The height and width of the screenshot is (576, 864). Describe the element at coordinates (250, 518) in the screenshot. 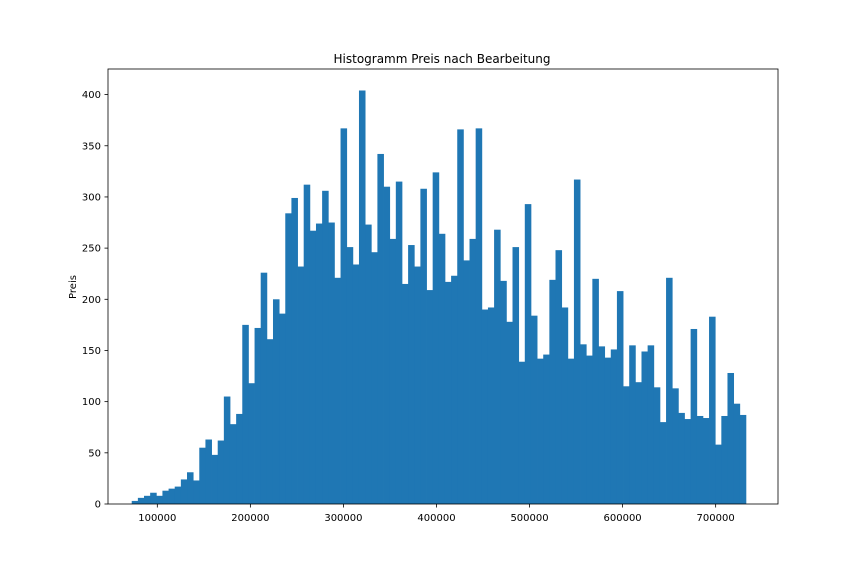

I see `x-tick-label: 200000` at that location.